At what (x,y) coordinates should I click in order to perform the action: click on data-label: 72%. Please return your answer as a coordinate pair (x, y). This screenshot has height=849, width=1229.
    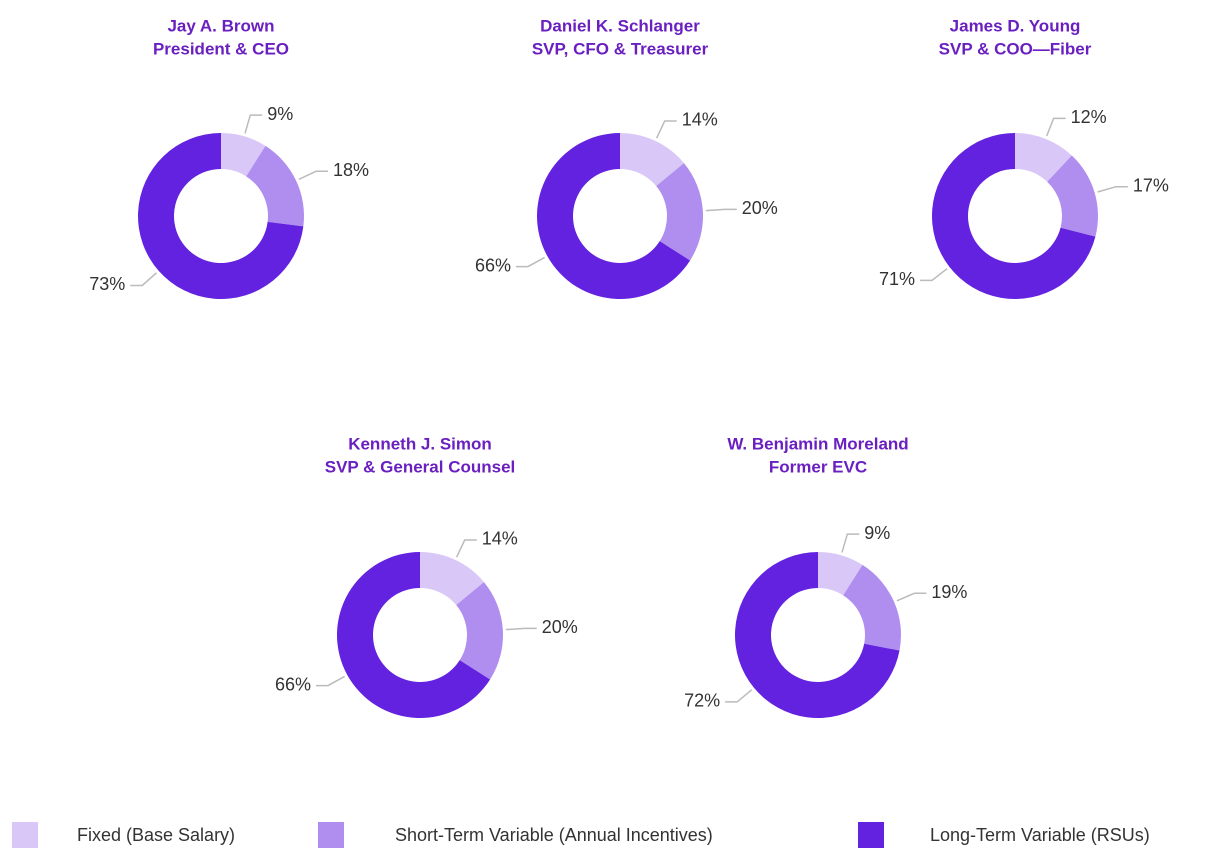
    Looking at the image, I should click on (702, 701).